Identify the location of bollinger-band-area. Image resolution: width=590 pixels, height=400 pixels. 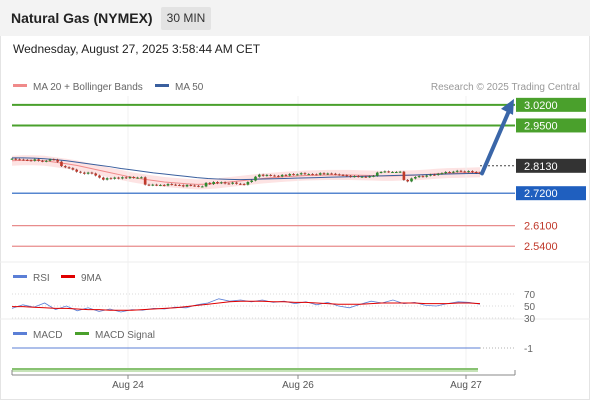
(246, 172).